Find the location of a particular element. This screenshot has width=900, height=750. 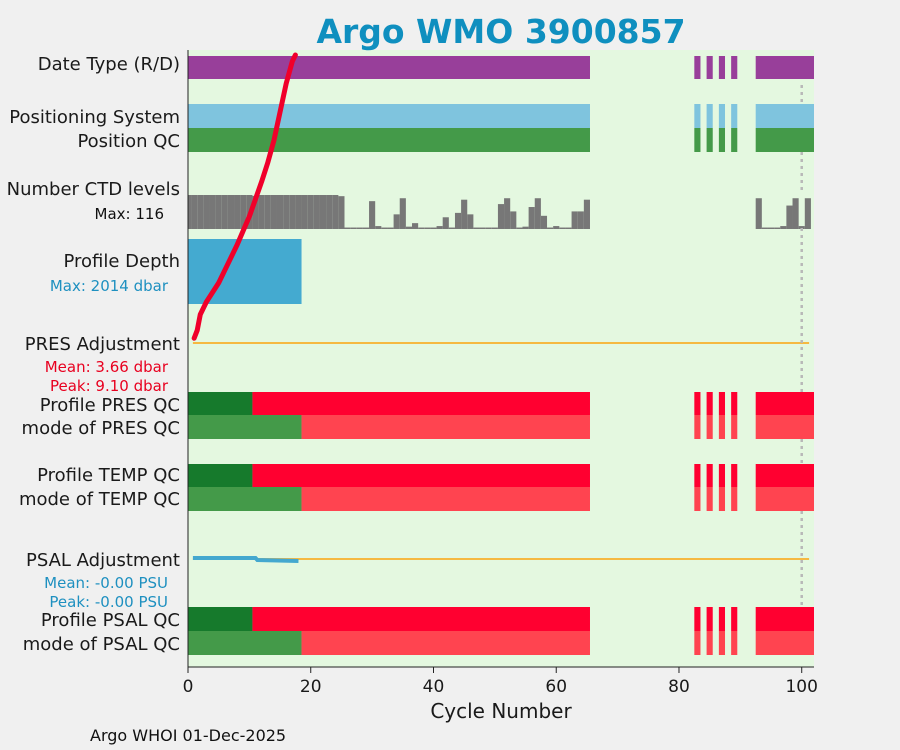

psal-qc-profile-good is located at coordinates (220, 619).